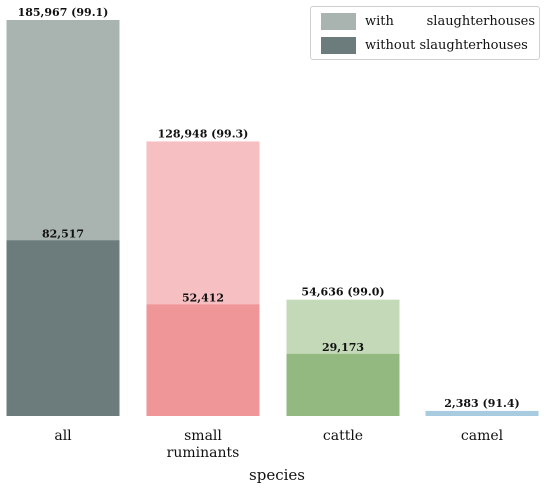  I want to click on tick-label-cattle: cattle, so click(343, 436).